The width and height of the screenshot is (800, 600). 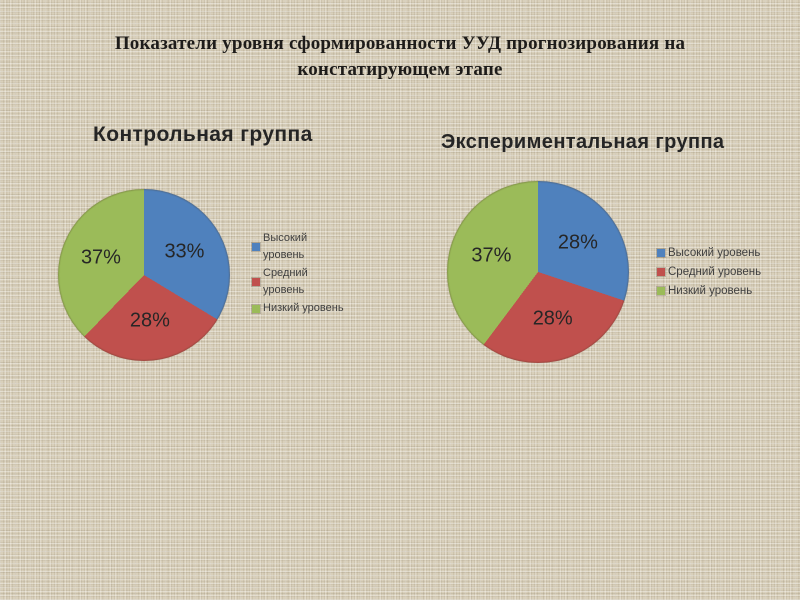 What do you see at coordinates (583, 142) in the screenshot?
I see `chart-title-experimental-group: Экспериментальная группа` at bounding box center [583, 142].